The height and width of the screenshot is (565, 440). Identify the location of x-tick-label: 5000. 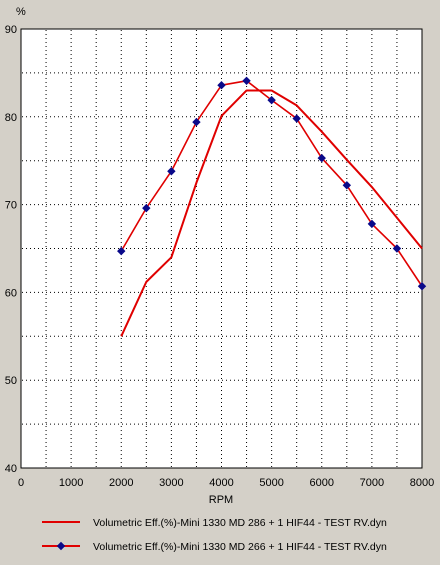
(271, 483).